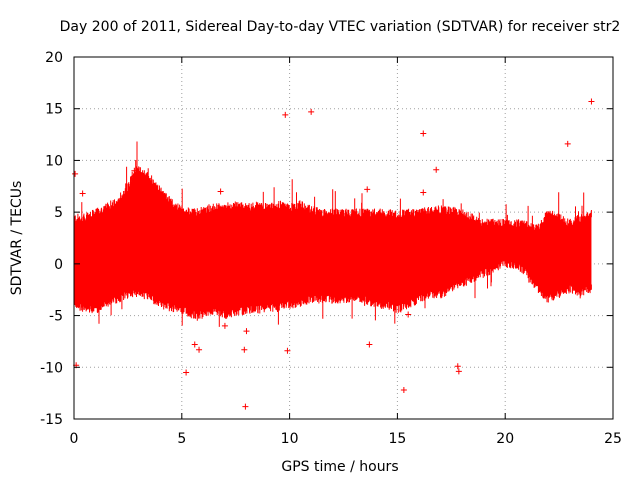  I want to click on y-tick-label: 0, so click(58, 265).